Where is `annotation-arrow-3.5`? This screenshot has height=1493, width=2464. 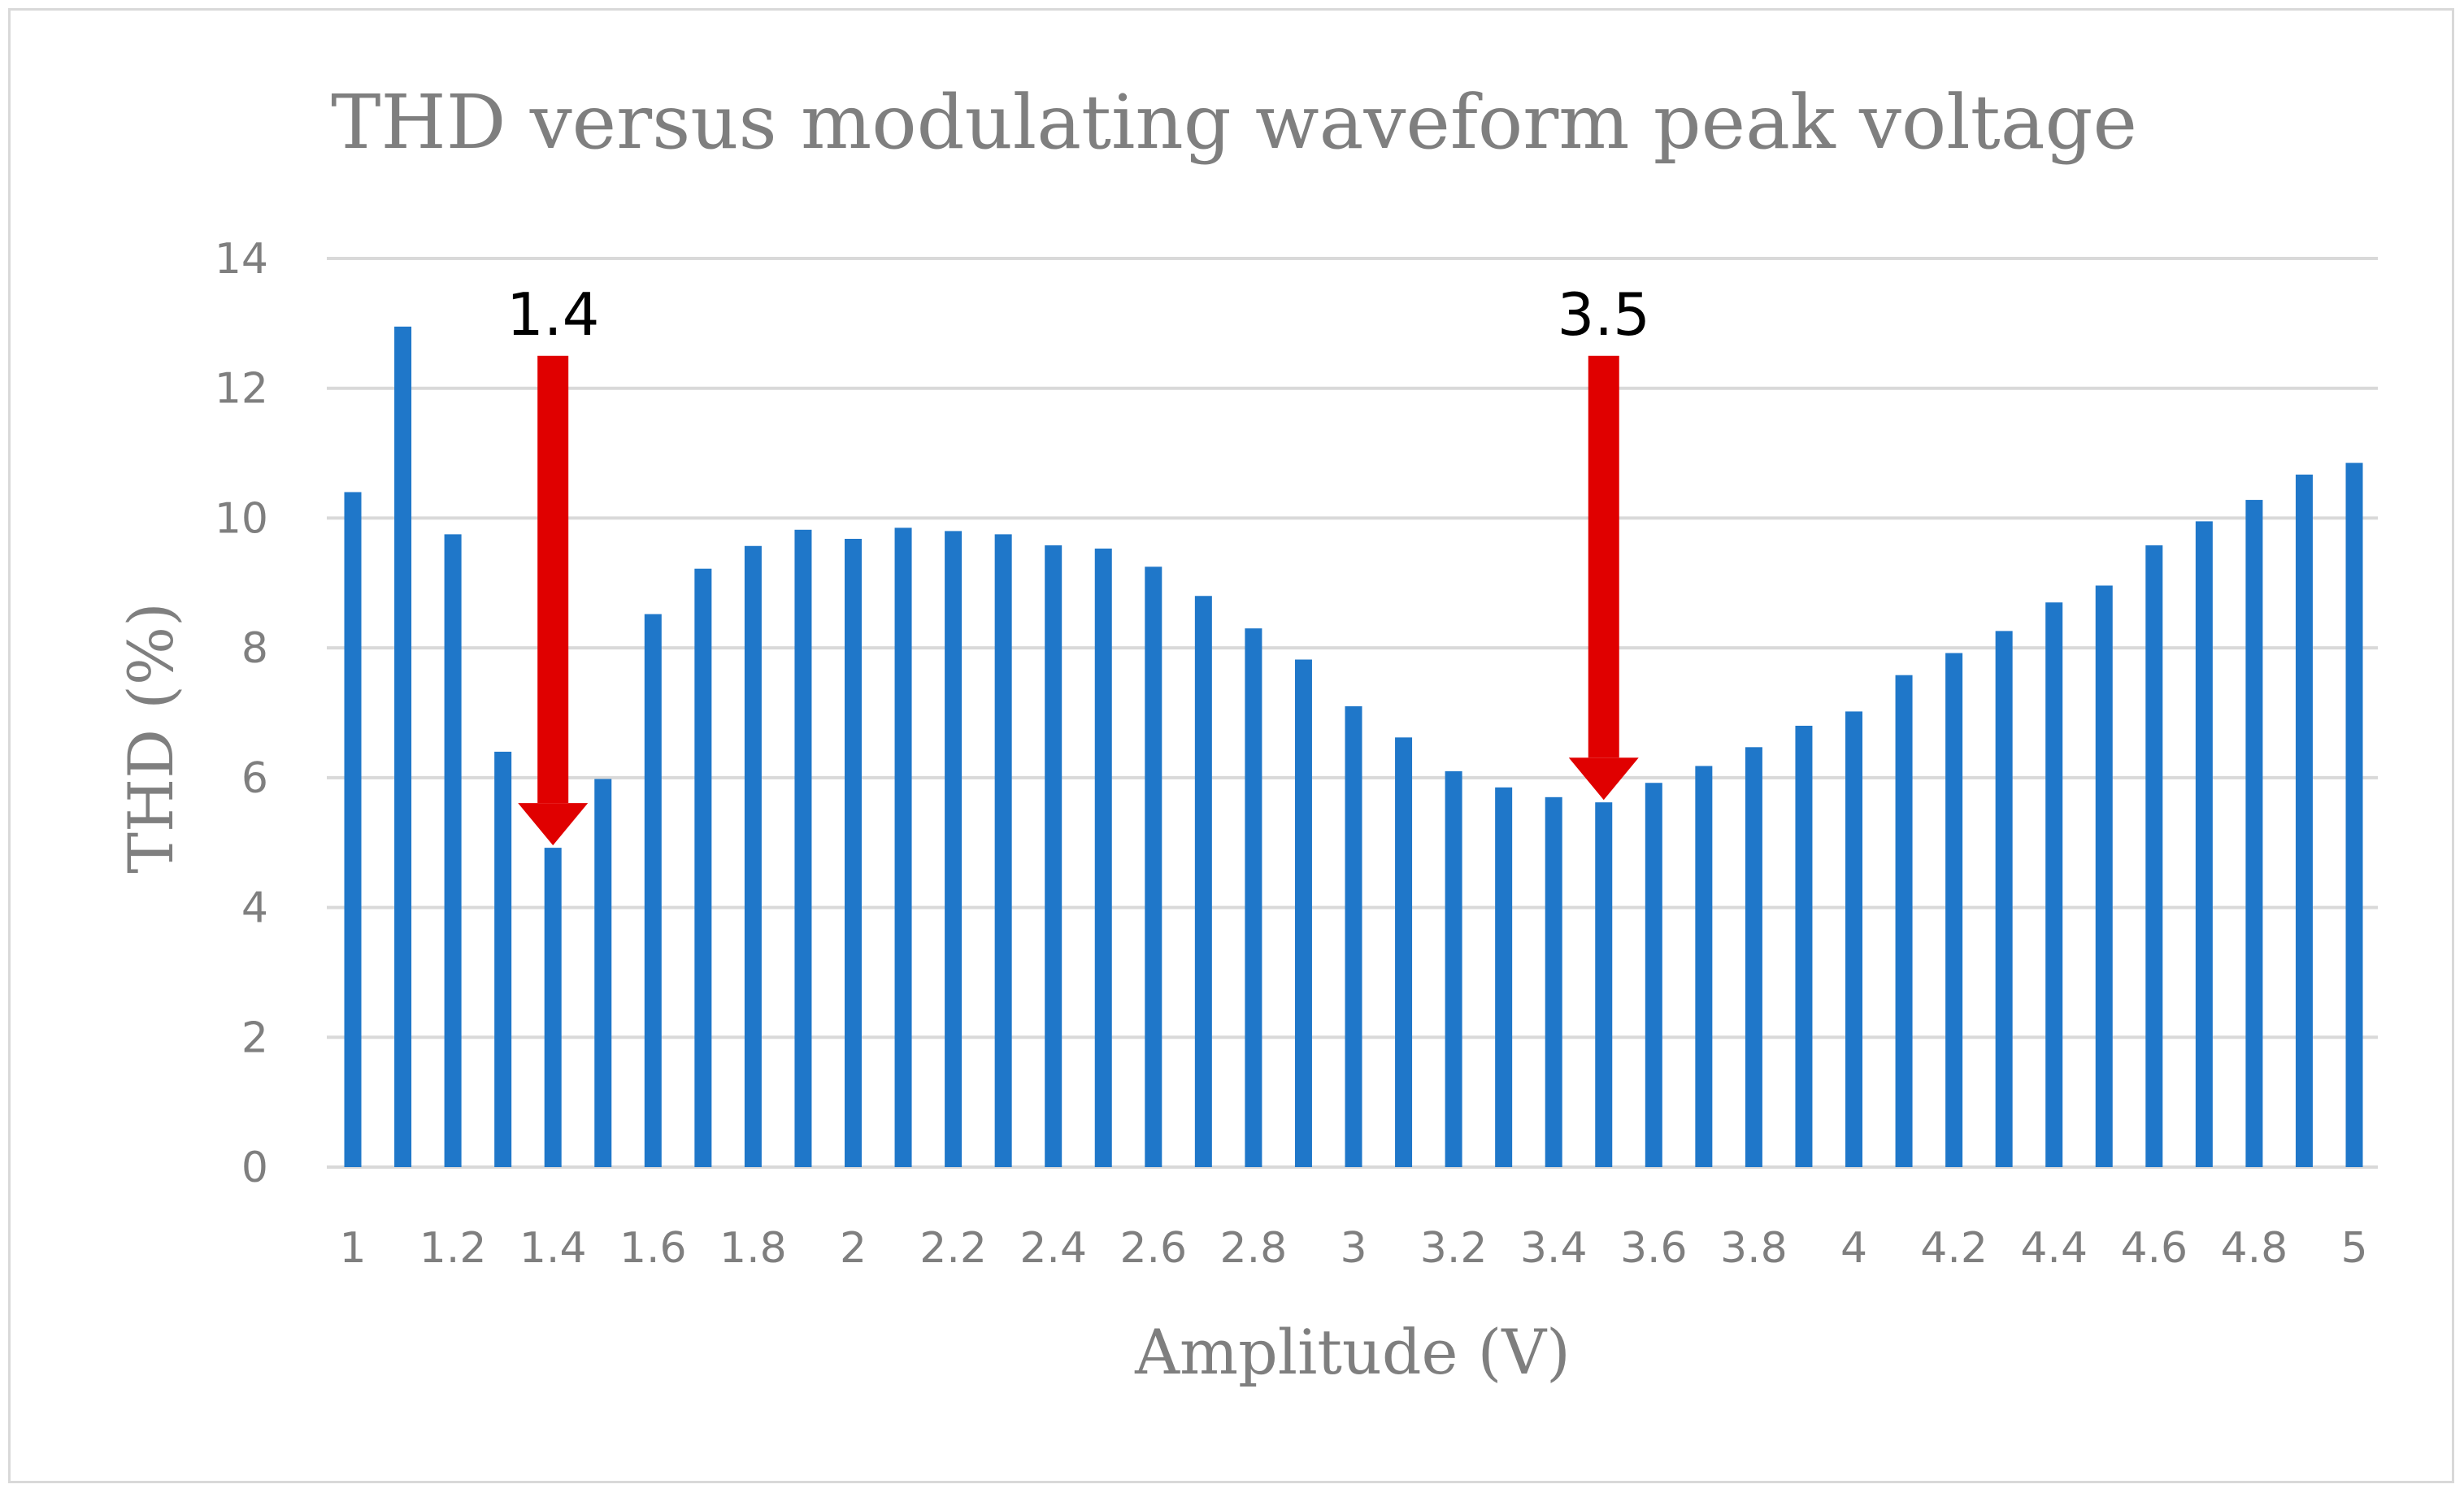 annotation-arrow-3.5 is located at coordinates (1603, 578).